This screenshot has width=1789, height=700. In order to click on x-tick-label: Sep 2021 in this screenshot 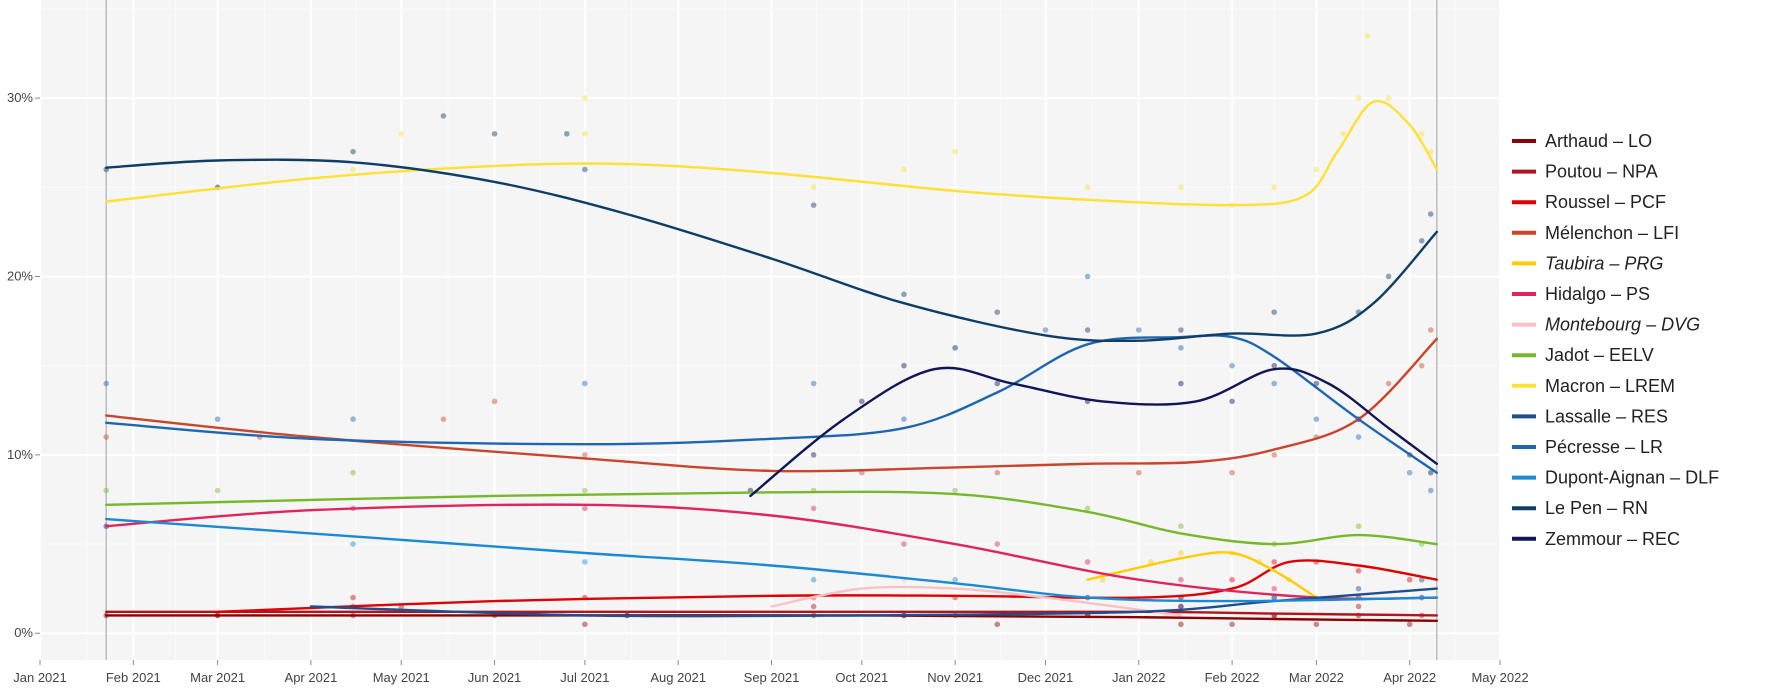, I will do `click(772, 677)`.